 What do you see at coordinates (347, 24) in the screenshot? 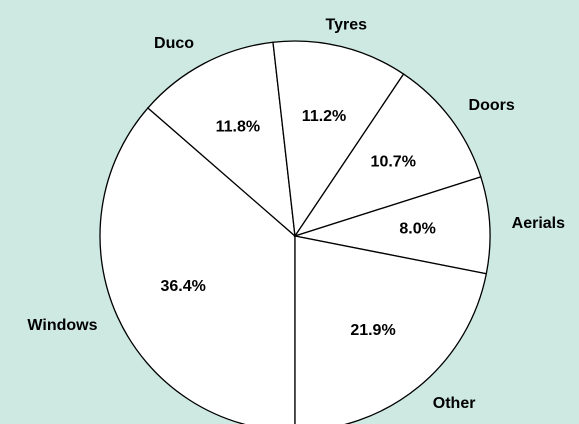
I see `slice-category-label: Tyres` at bounding box center [347, 24].